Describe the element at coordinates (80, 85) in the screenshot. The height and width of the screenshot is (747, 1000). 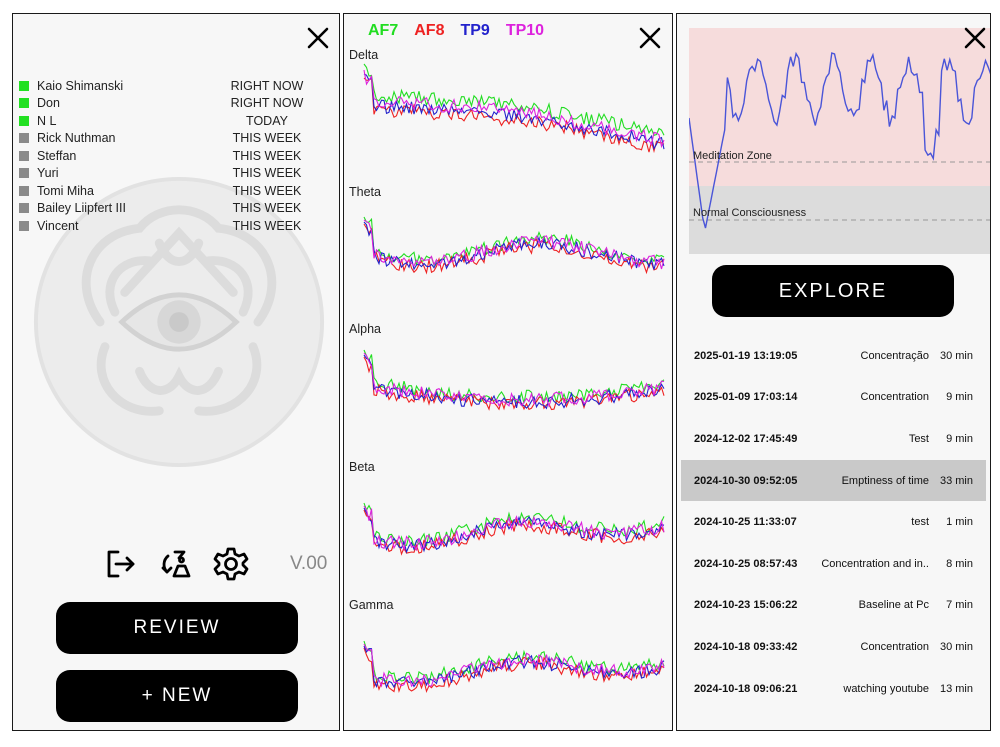
I see `contact-name: Kaio Shimanski` at that location.